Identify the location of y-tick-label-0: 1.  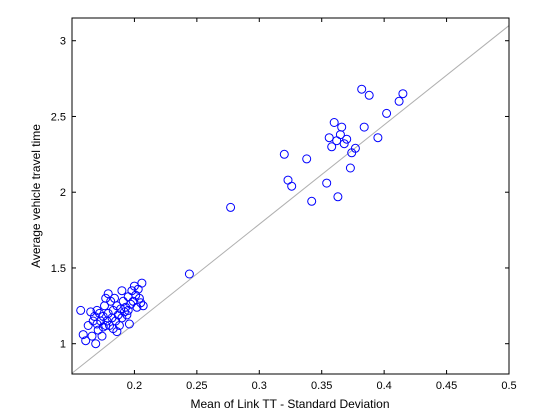
(63, 345).